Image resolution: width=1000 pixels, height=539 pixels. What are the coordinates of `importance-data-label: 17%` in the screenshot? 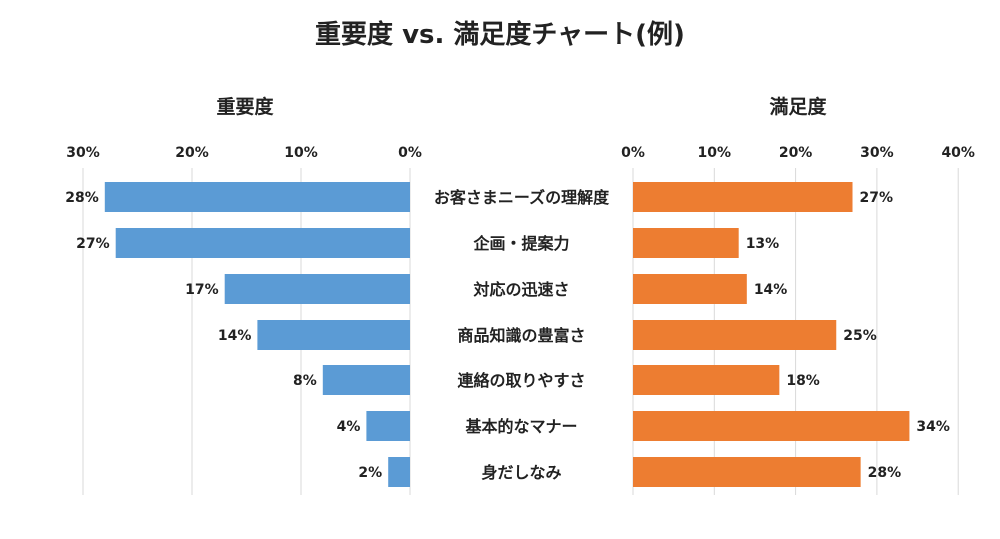 It's located at (202, 290).